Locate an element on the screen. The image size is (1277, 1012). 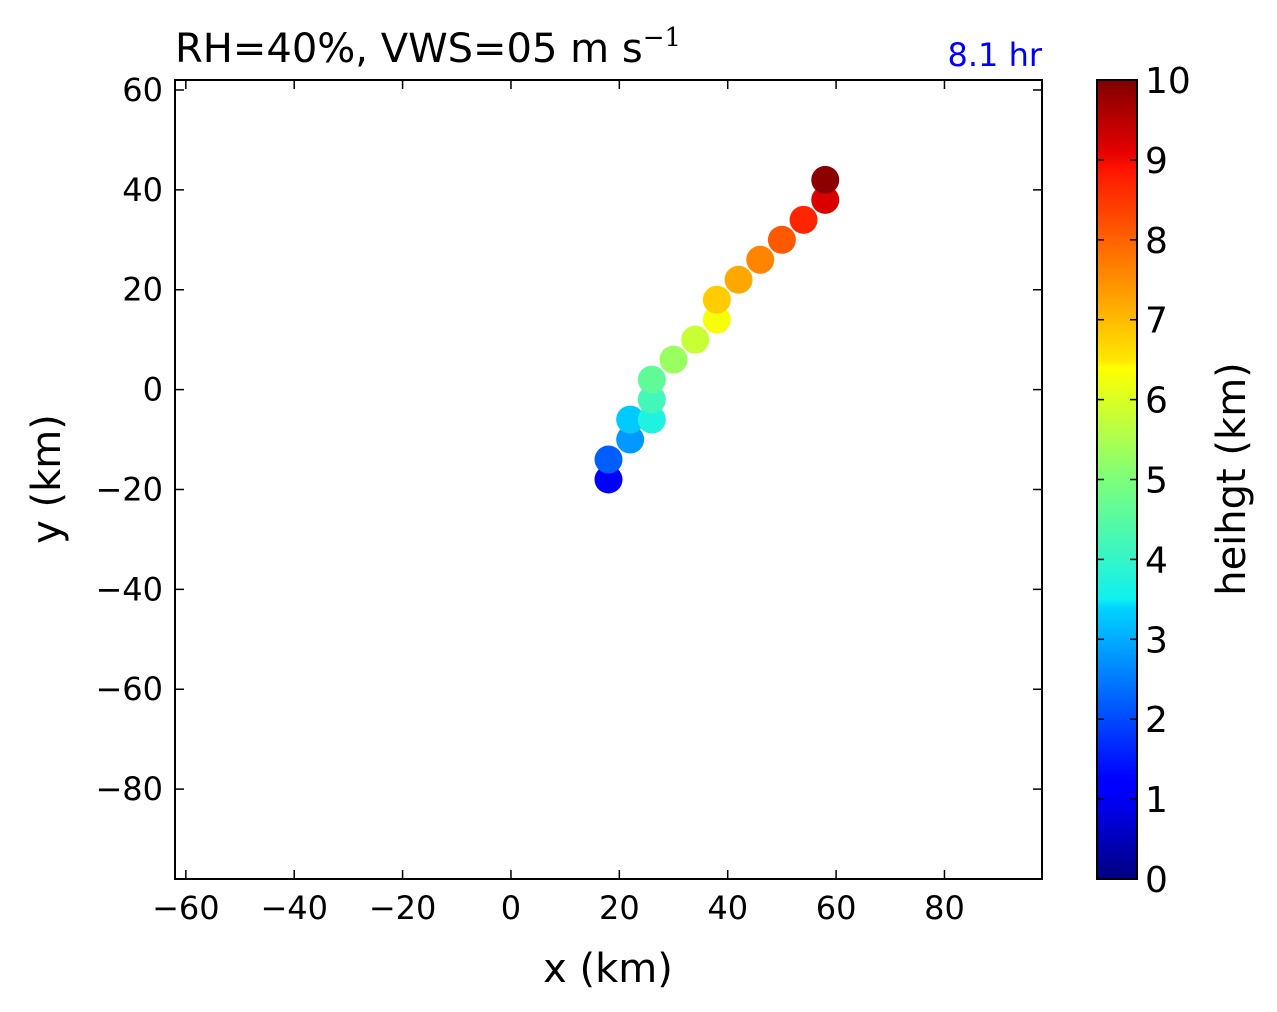
y-tick-labels: 60 40 20 0 −20 −40 −60 −80 is located at coordinates (129, 439).